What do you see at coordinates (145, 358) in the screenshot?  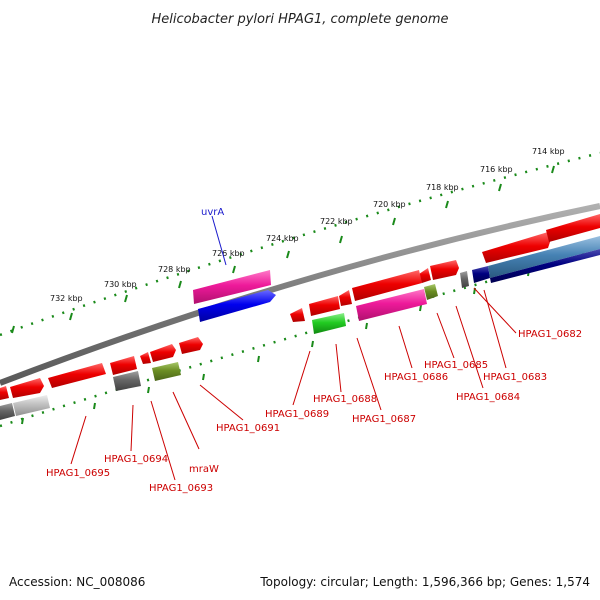 I see `gene-hpag1-0693-red` at bounding box center [145, 358].